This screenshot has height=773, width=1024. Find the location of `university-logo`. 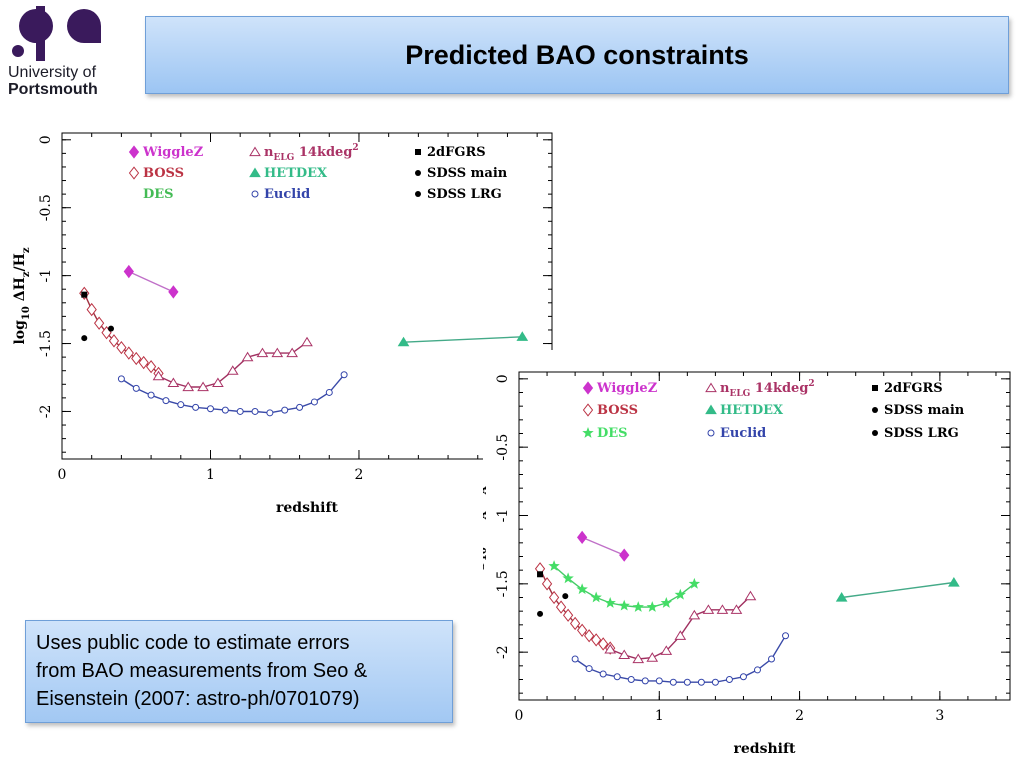

university-logo is located at coordinates (68, 54).